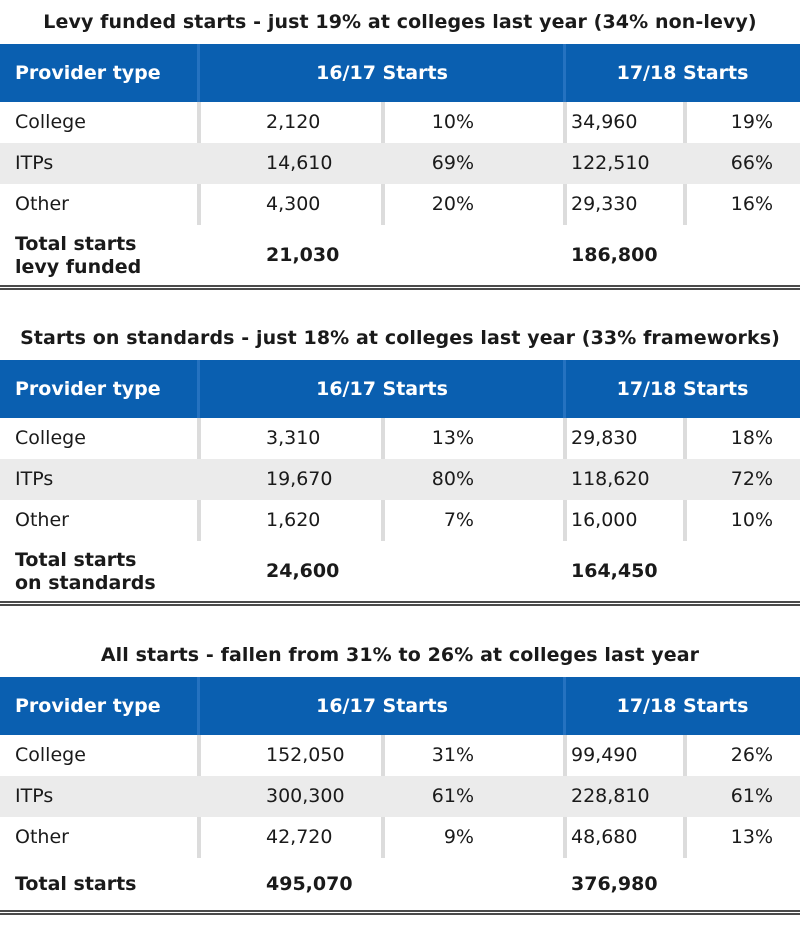 The image size is (800, 930). I want to click on starts-1617-cell: 1,620, so click(293, 520).